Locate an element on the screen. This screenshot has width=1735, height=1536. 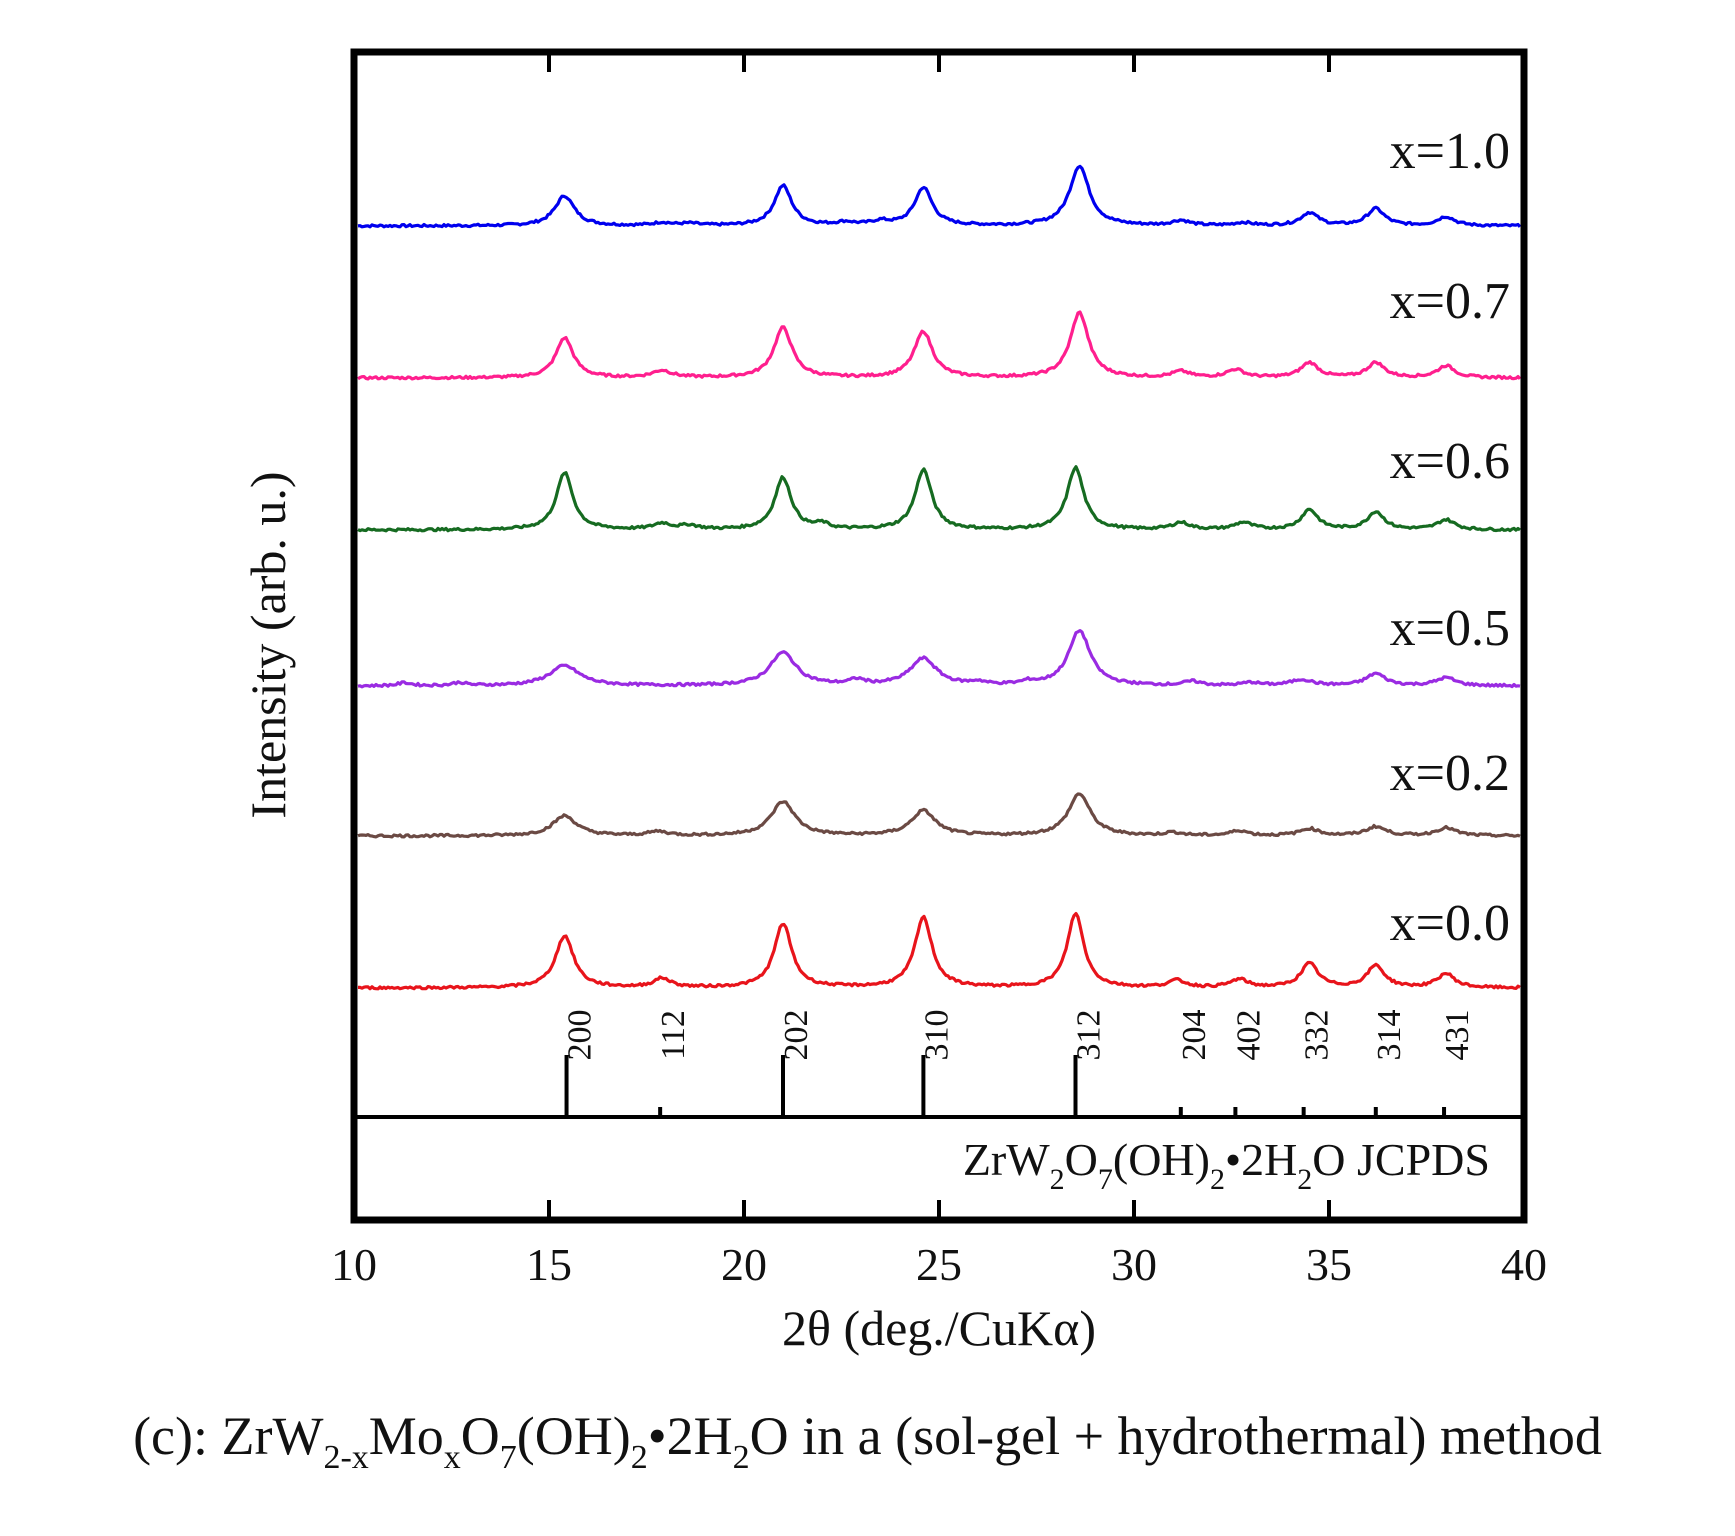
x-tick-label: 30 is located at coordinates (1134, 1264).